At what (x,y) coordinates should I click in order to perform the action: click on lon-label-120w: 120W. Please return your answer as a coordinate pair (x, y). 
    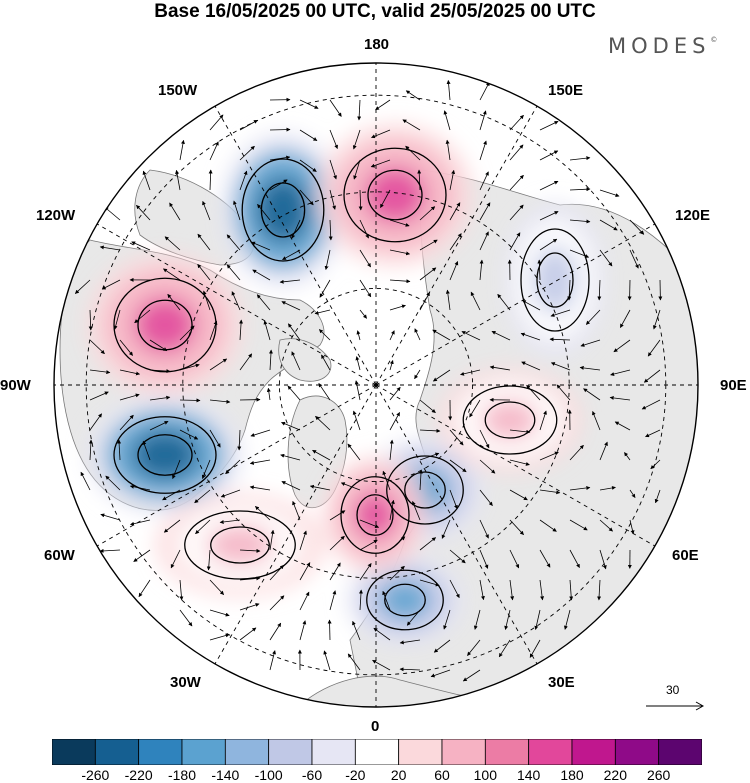
    Looking at the image, I should click on (56, 215).